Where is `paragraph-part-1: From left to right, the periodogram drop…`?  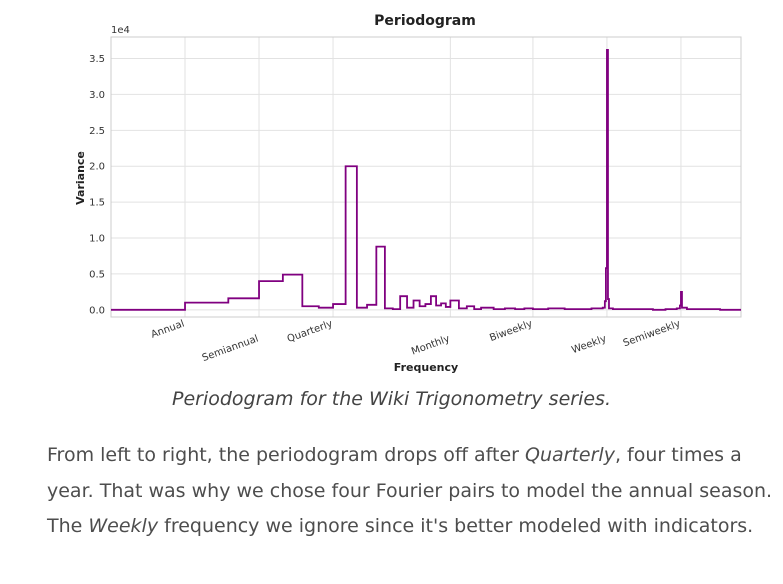
paragraph-part-1: From left to right, the periodogram drop… is located at coordinates (286, 455).